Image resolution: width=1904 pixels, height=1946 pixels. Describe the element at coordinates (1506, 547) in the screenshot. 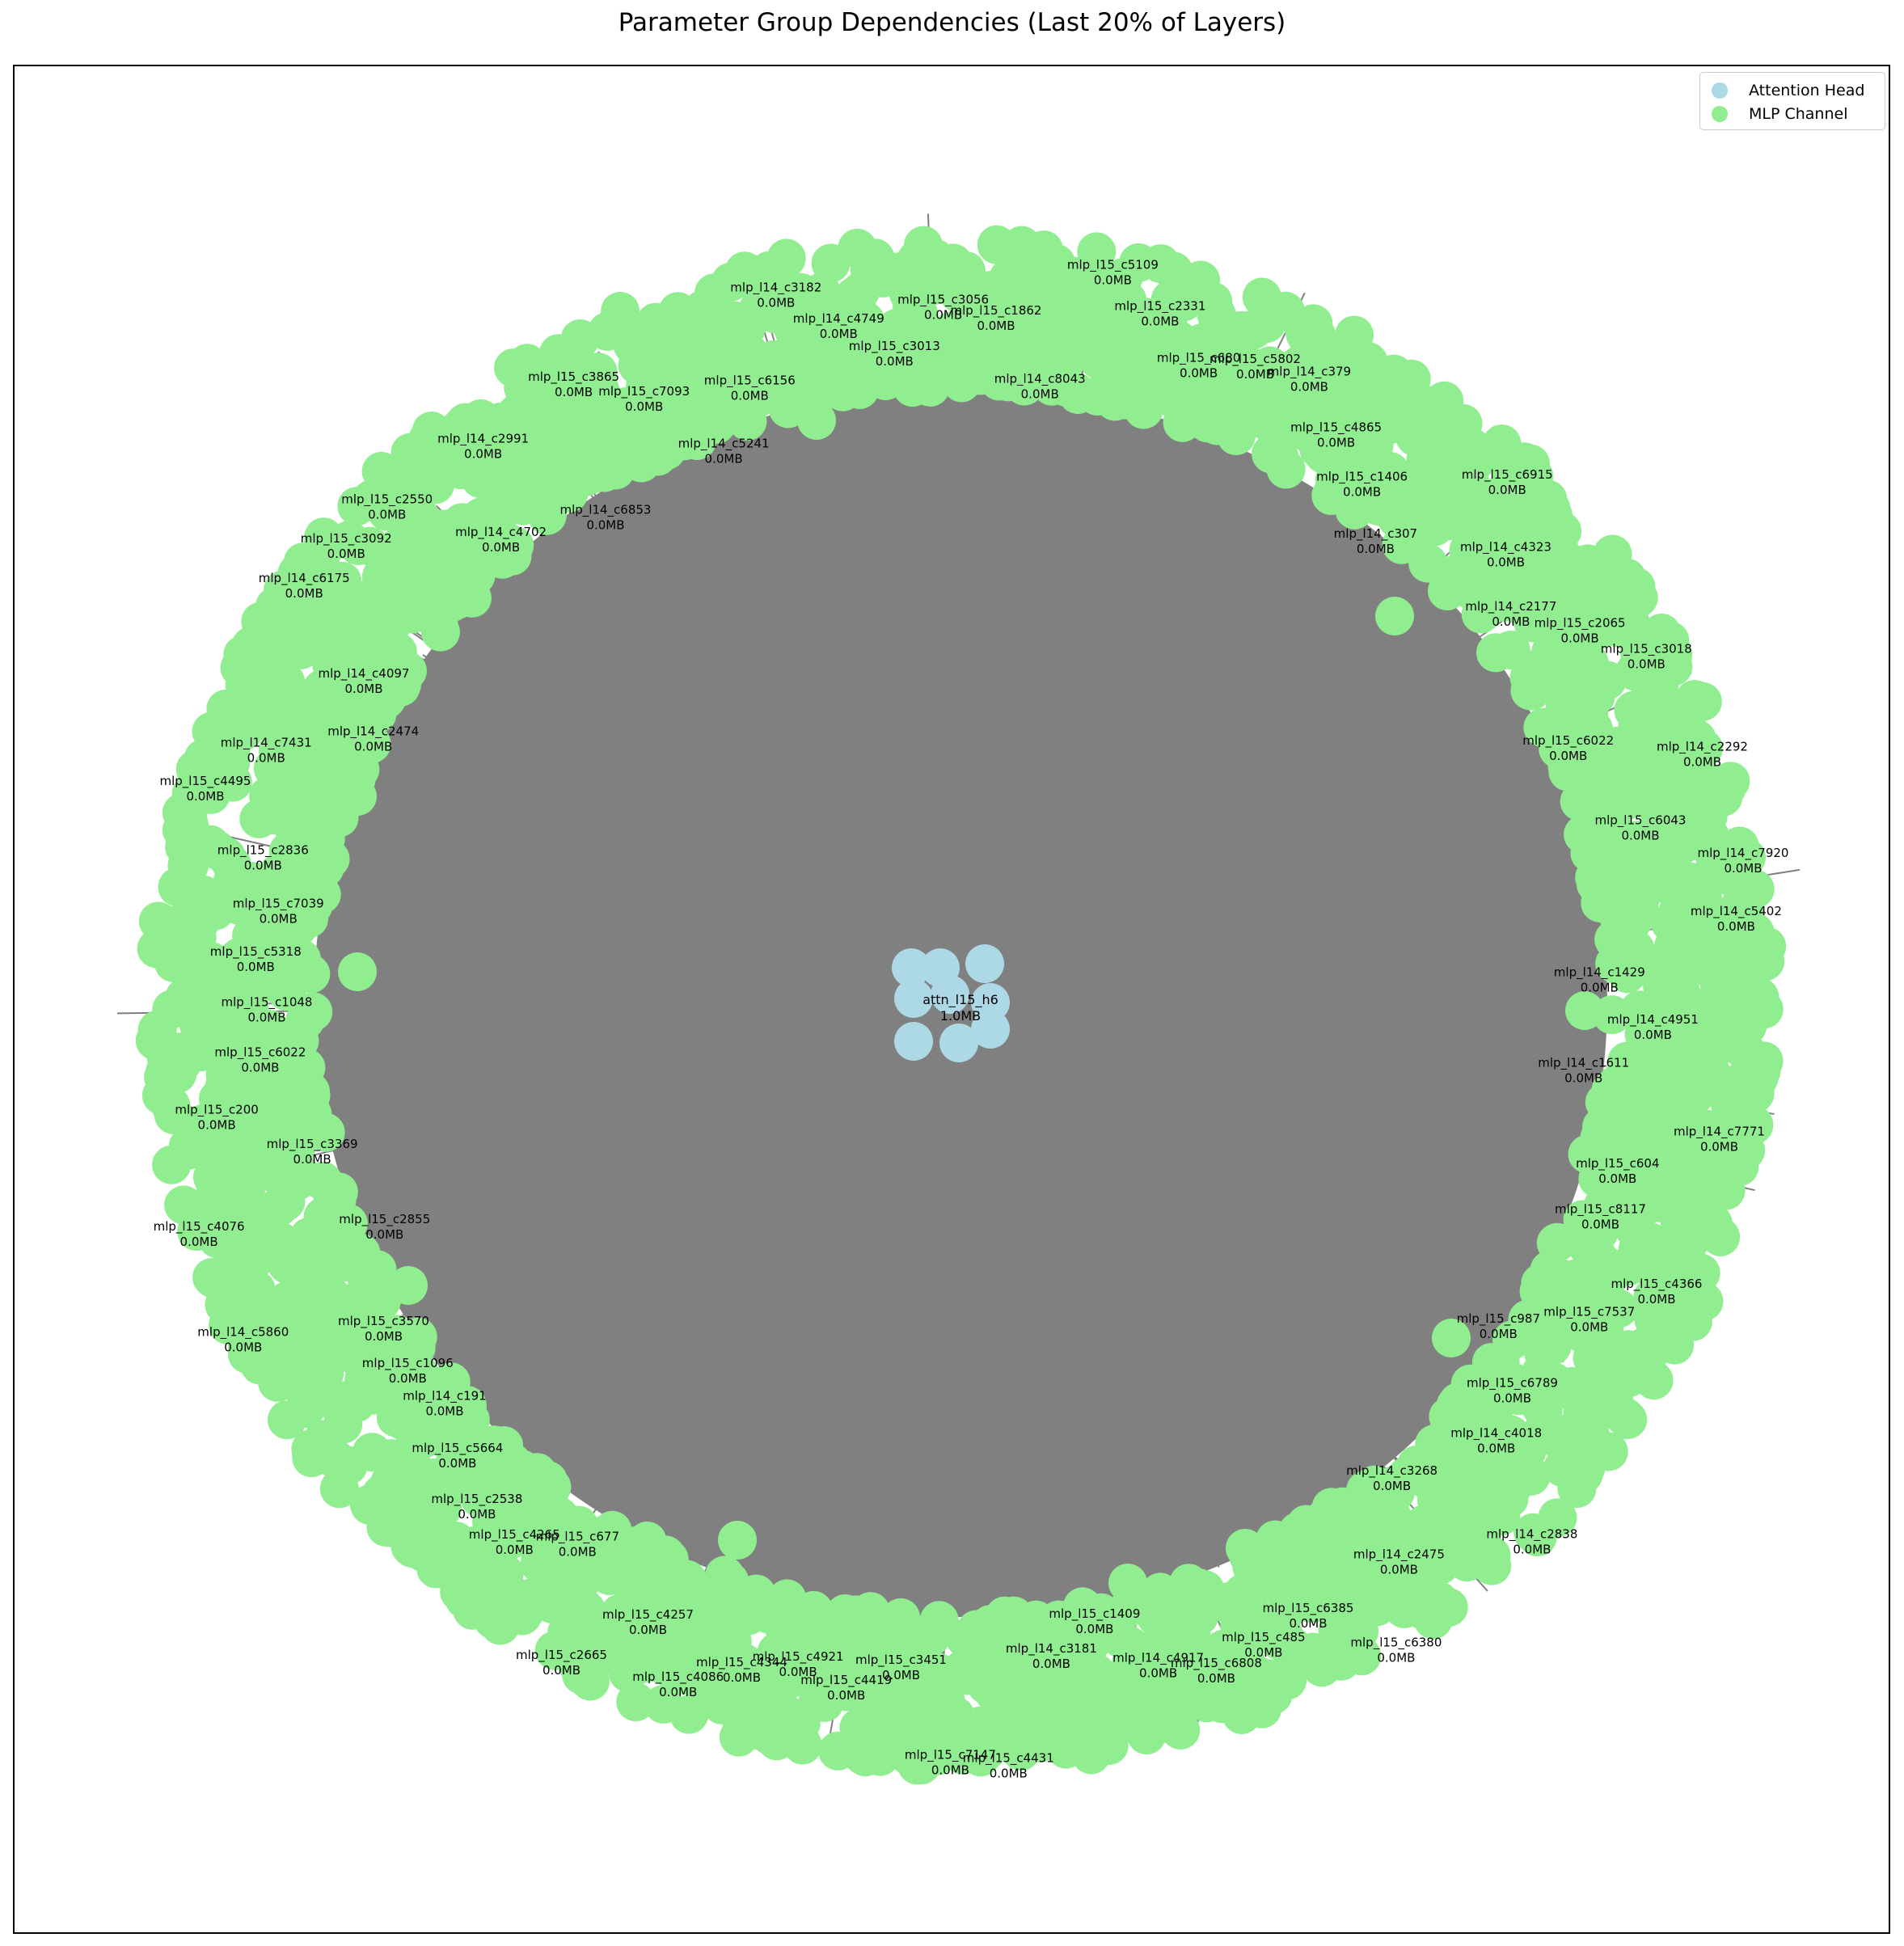

I see `mlp-node-label: mlp_l14_c4323` at that location.